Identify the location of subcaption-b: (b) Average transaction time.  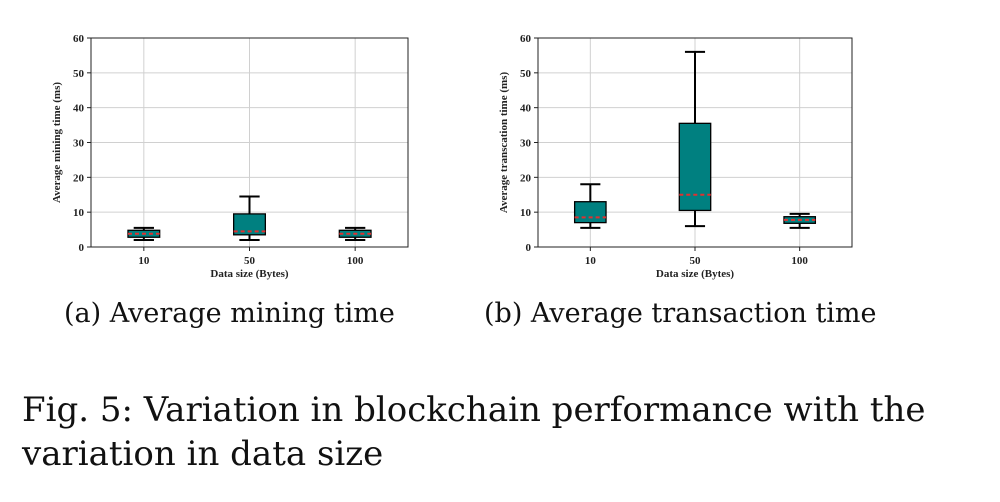
(680, 313).